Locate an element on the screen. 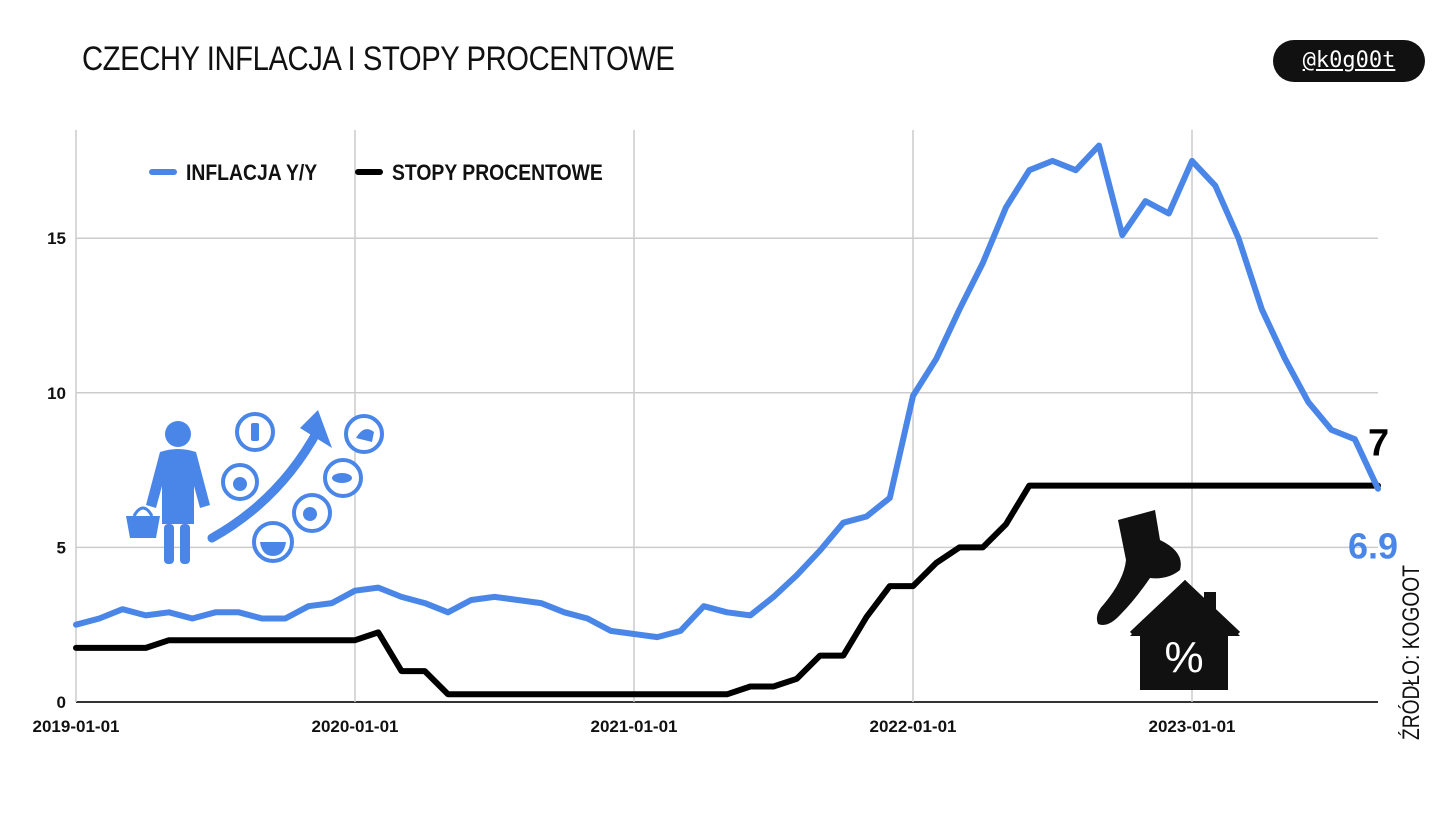 The height and width of the screenshot is (819, 1456). legend: INFLACJA Y/Y STOPY PROCENTOWE is located at coordinates (376, 173).